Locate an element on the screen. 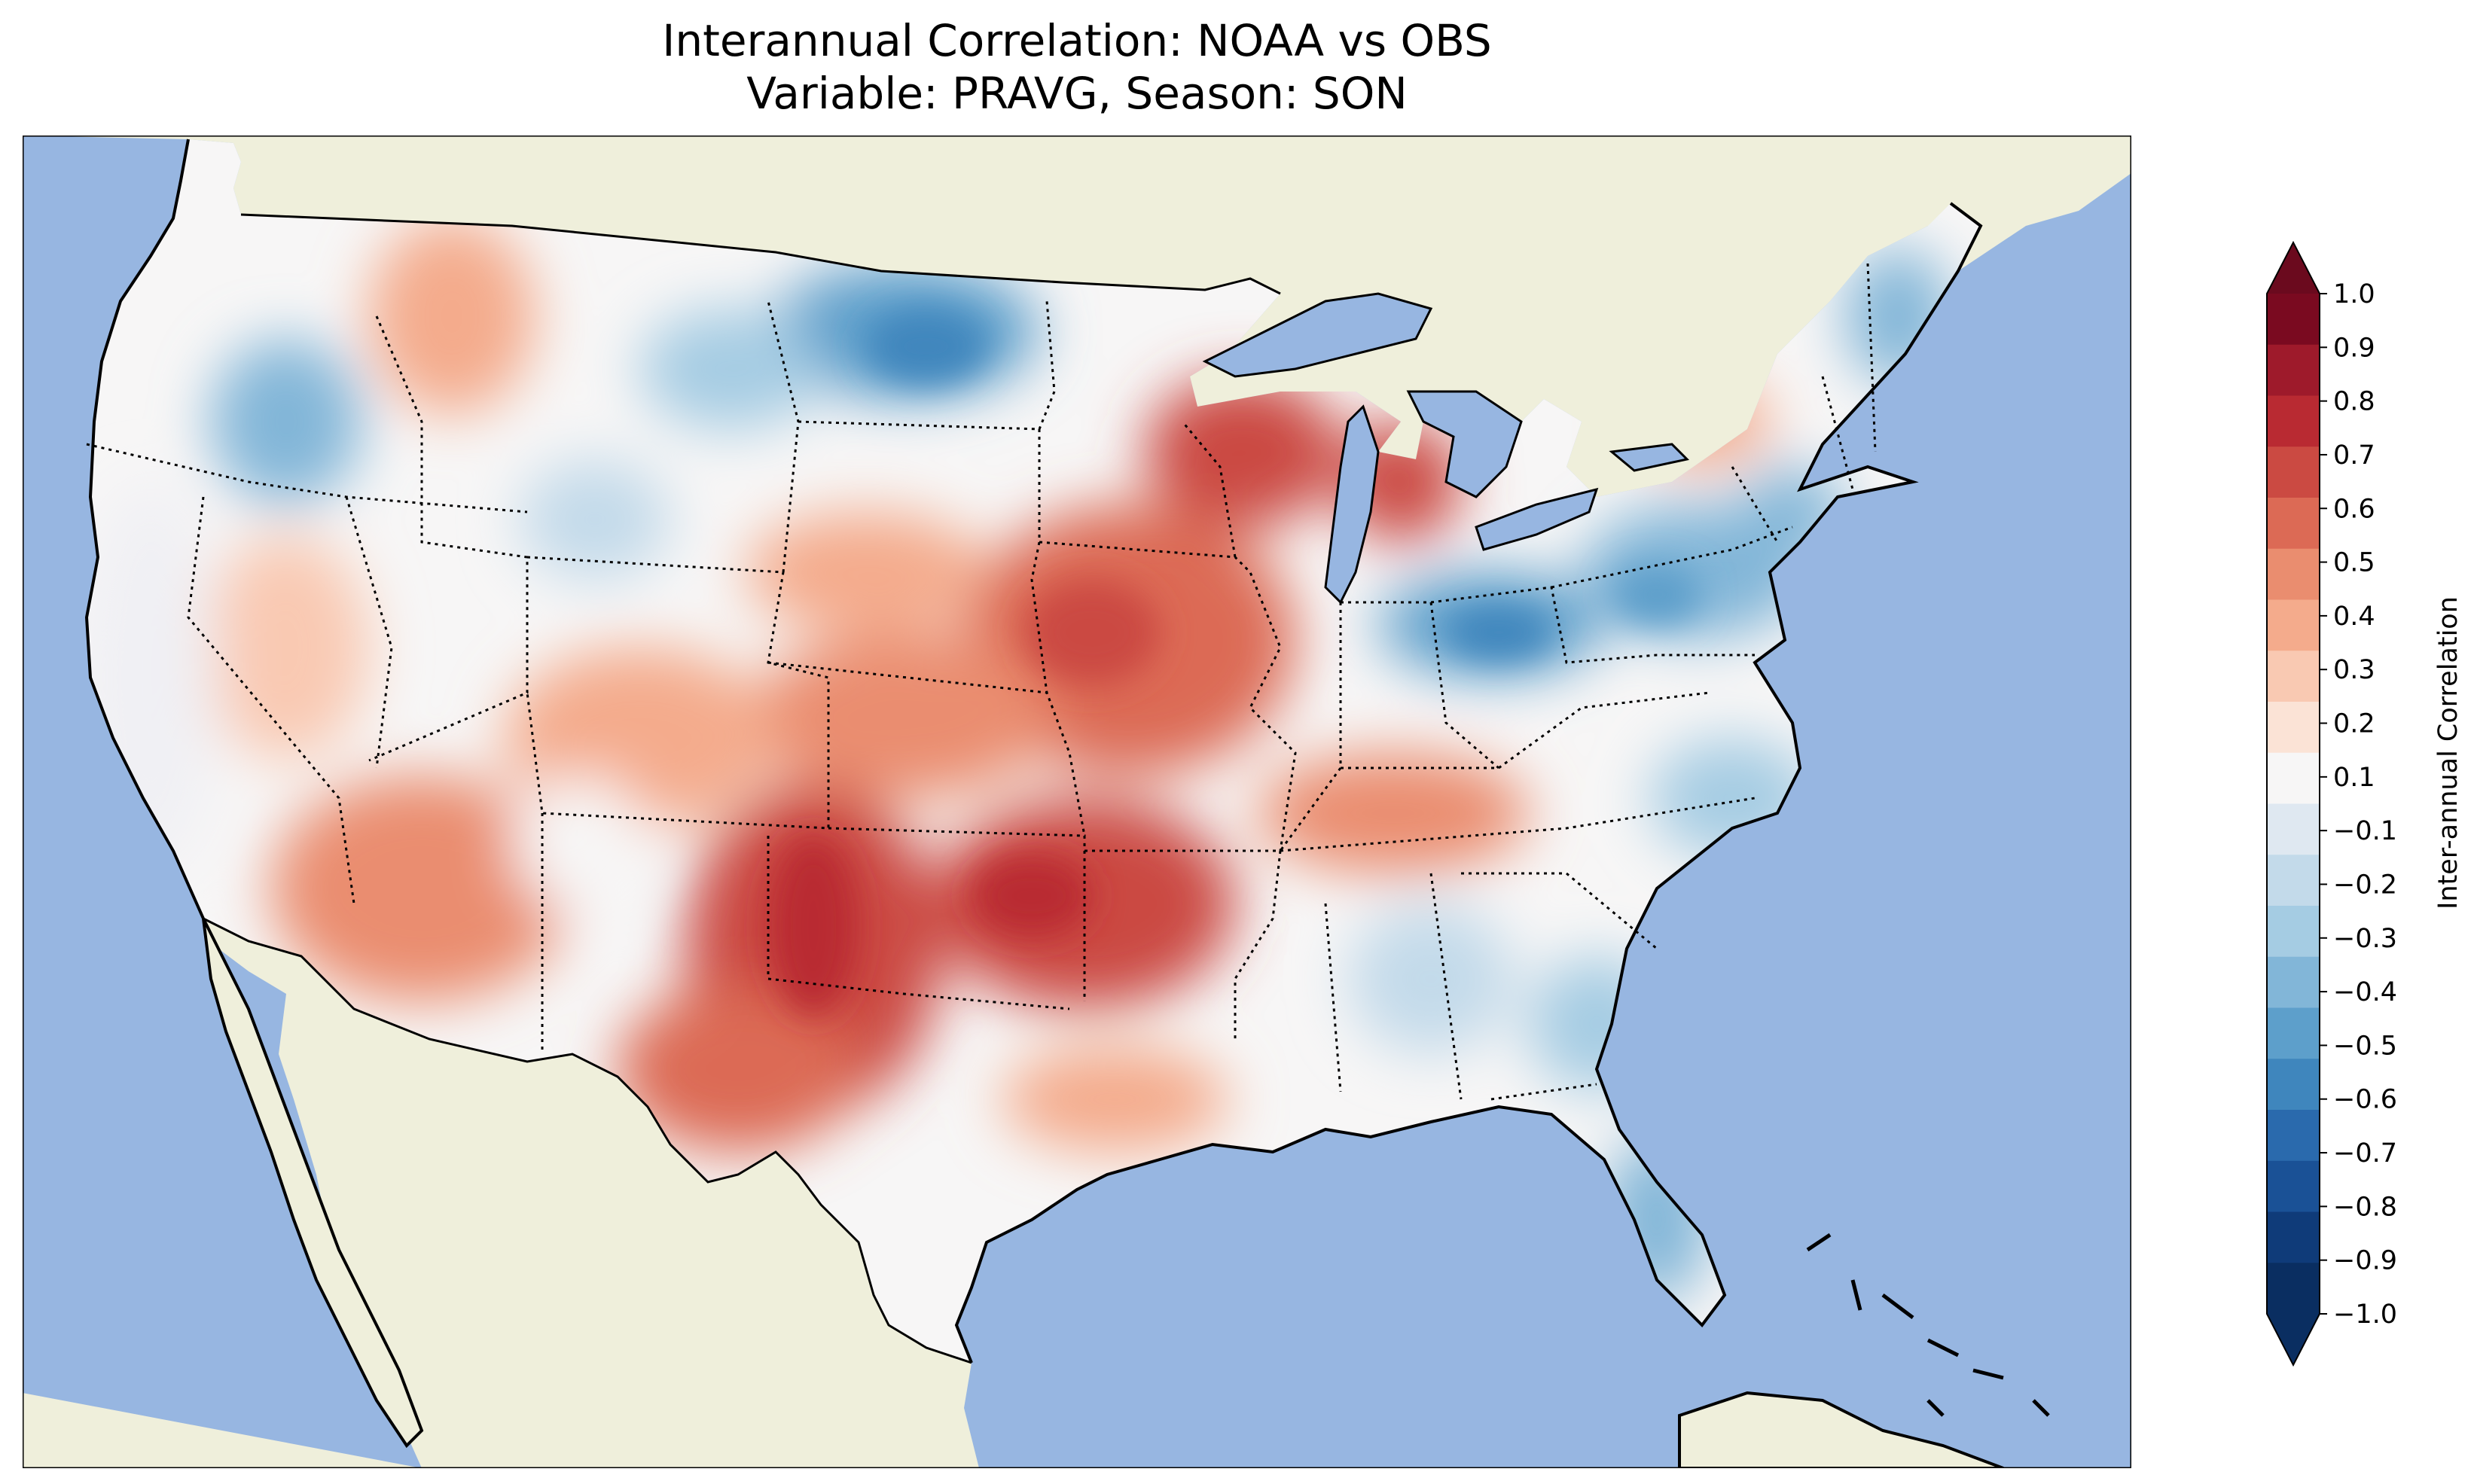 The width and height of the screenshot is (2474, 1484). region-ohio-core is located at coordinates (1499, 632).